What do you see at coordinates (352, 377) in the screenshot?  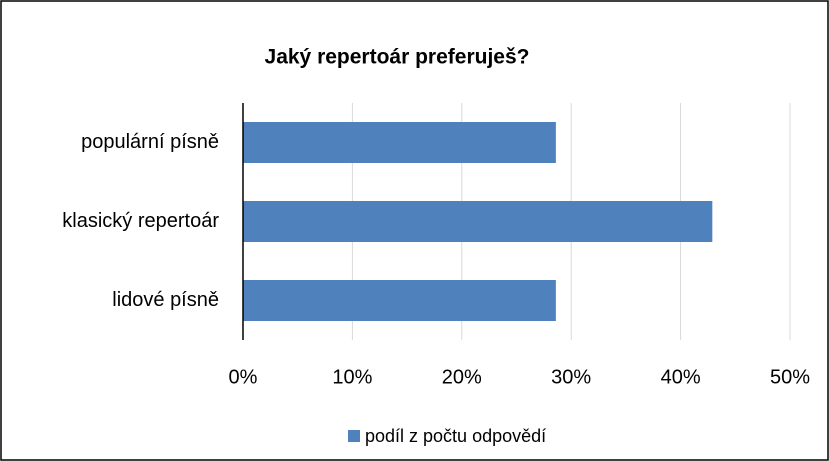 I see `x-tick-label: 10%` at bounding box center [352, 377].